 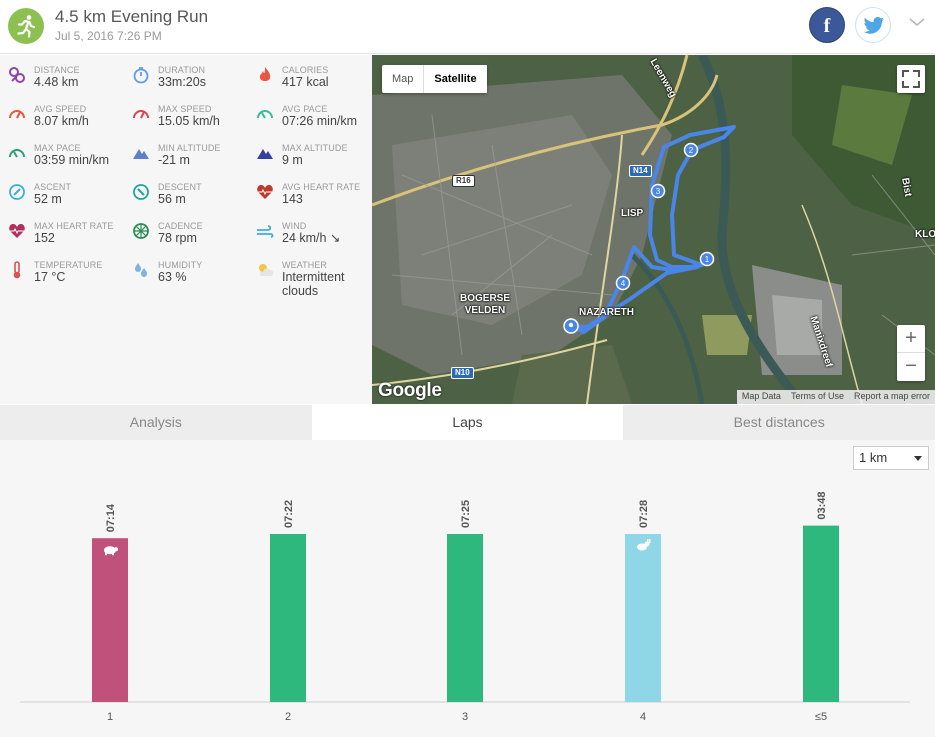 I want to click on stat-label: WEATHER, so click(x=305, y=265).